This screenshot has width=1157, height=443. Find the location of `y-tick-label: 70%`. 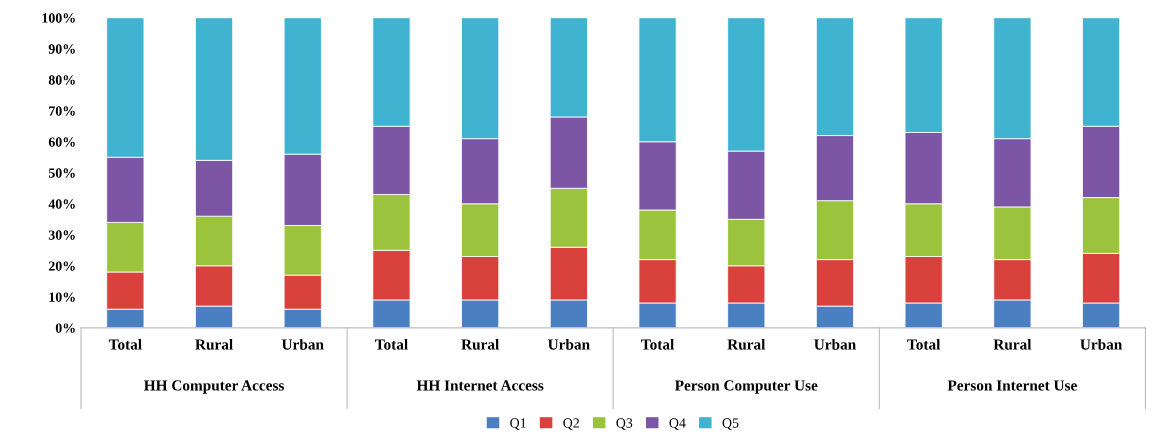

y-tick-label: 70% is located at coordinates (62, 111).